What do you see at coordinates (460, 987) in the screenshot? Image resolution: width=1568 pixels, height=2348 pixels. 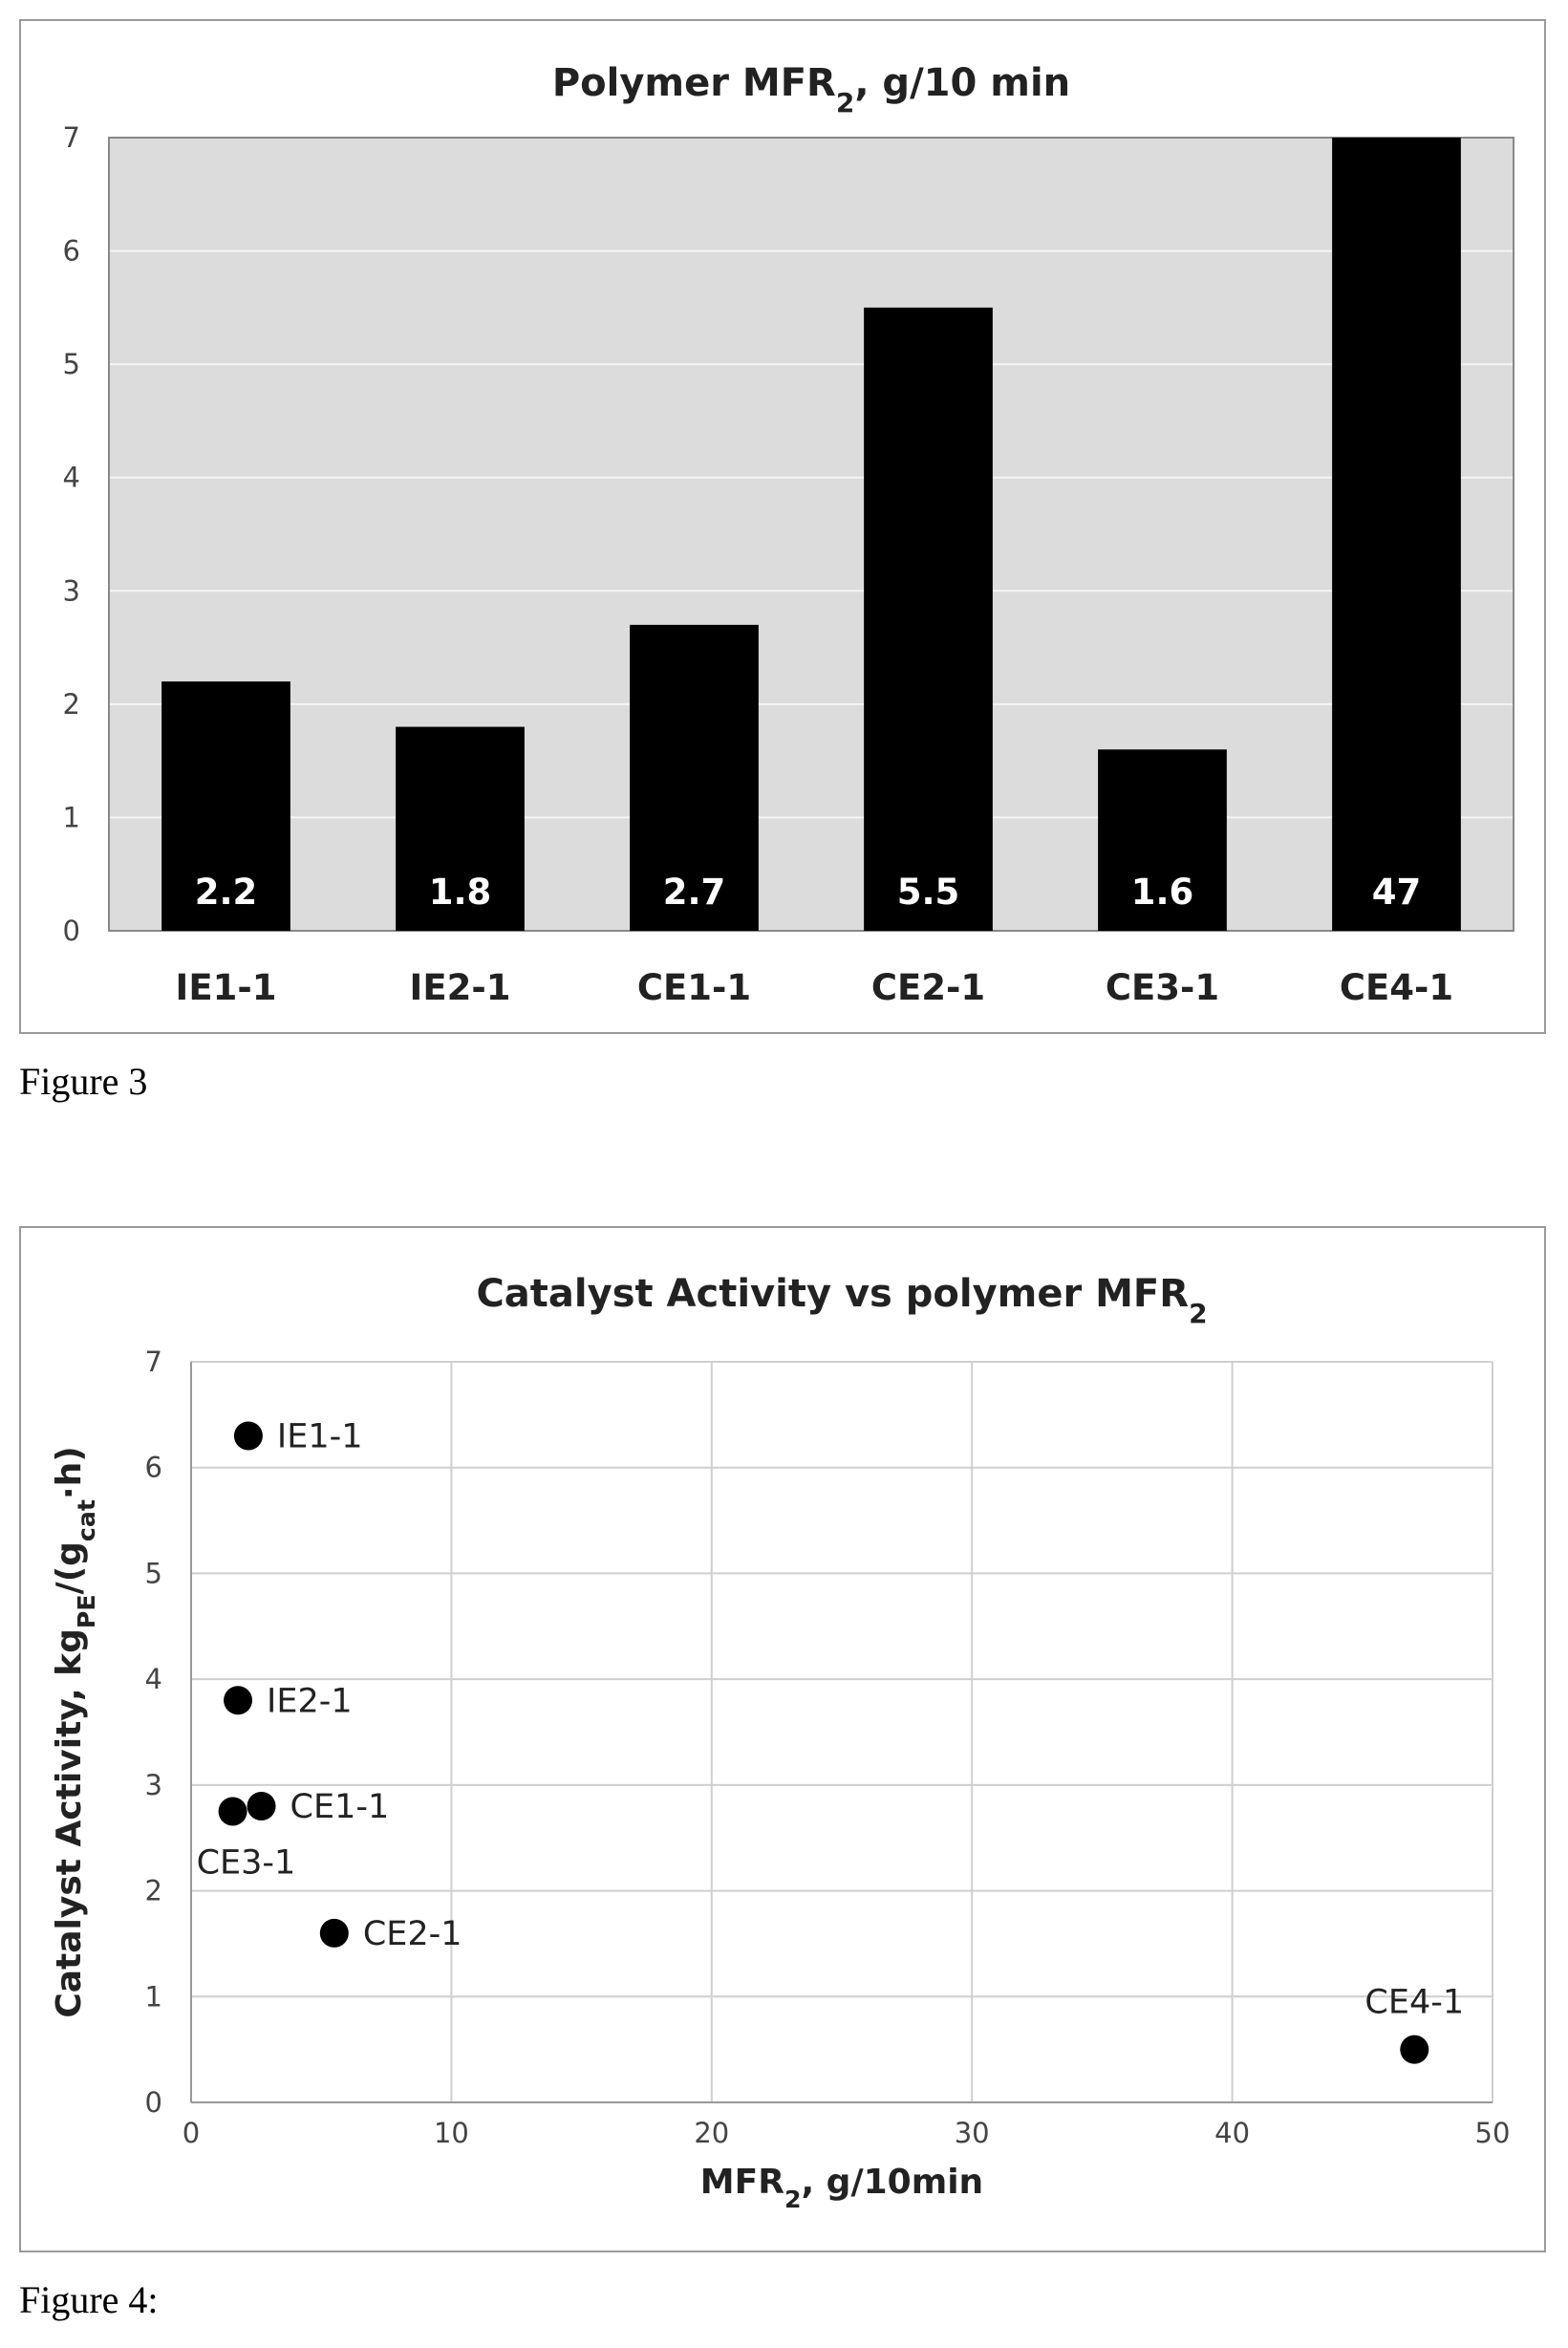 I see `category-label: IE2-1` at bounding box center [460, 987].